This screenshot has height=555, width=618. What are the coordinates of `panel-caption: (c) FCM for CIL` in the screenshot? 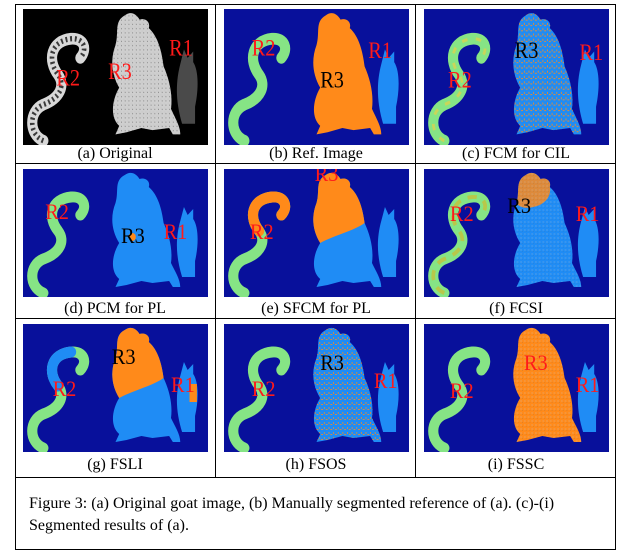 It's located at (516, 153).